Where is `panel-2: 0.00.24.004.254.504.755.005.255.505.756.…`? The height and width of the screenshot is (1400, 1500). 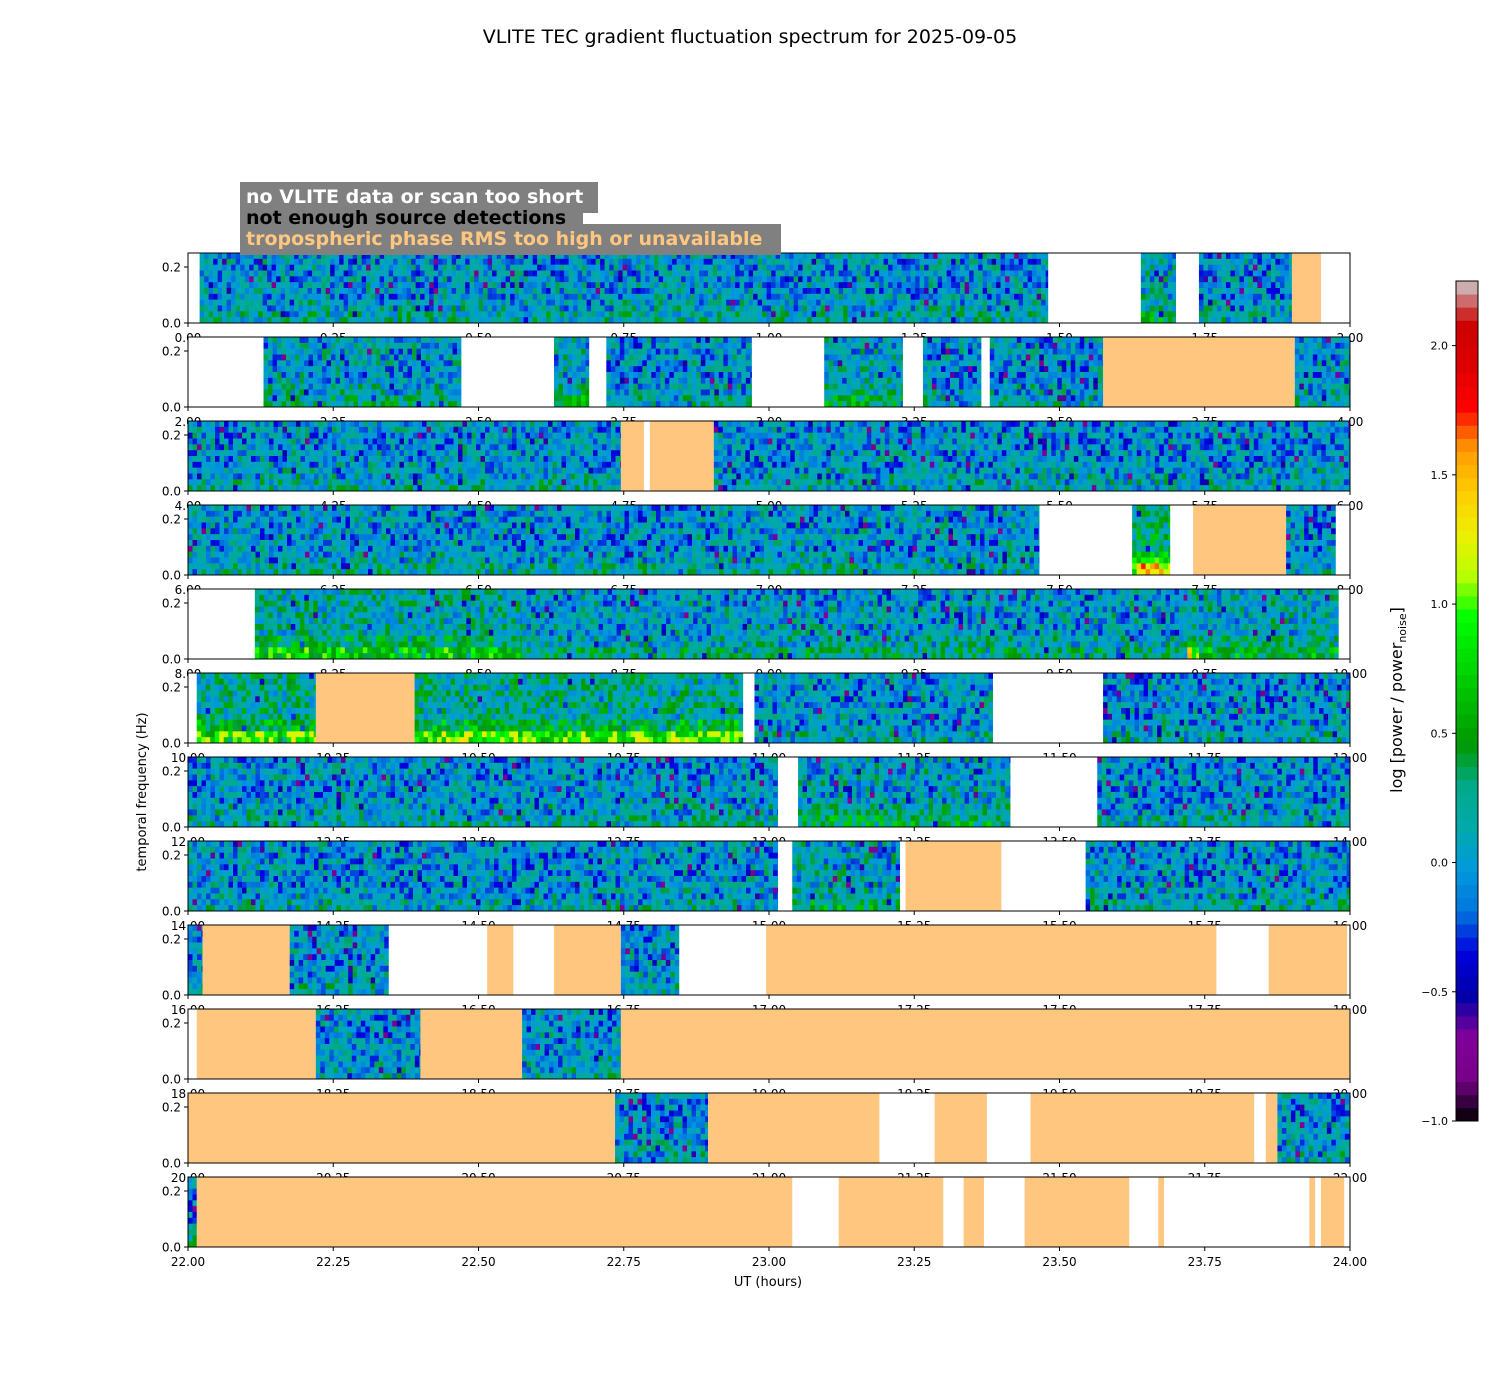
panel-2: 0.00.24.004.254.504.755.005.255.505.756.… is located at coordinates (762, 466).